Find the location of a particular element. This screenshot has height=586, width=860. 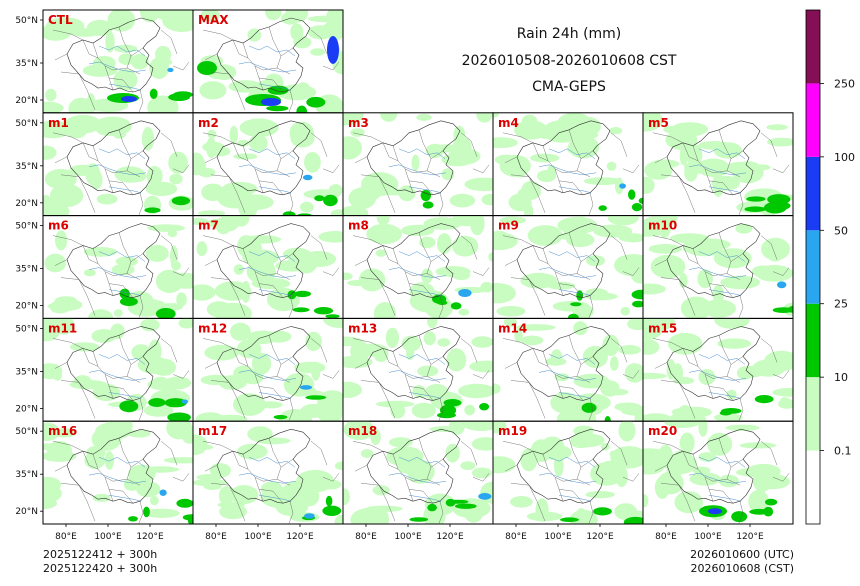

panel-m9 is located at coordinates (568, 267).